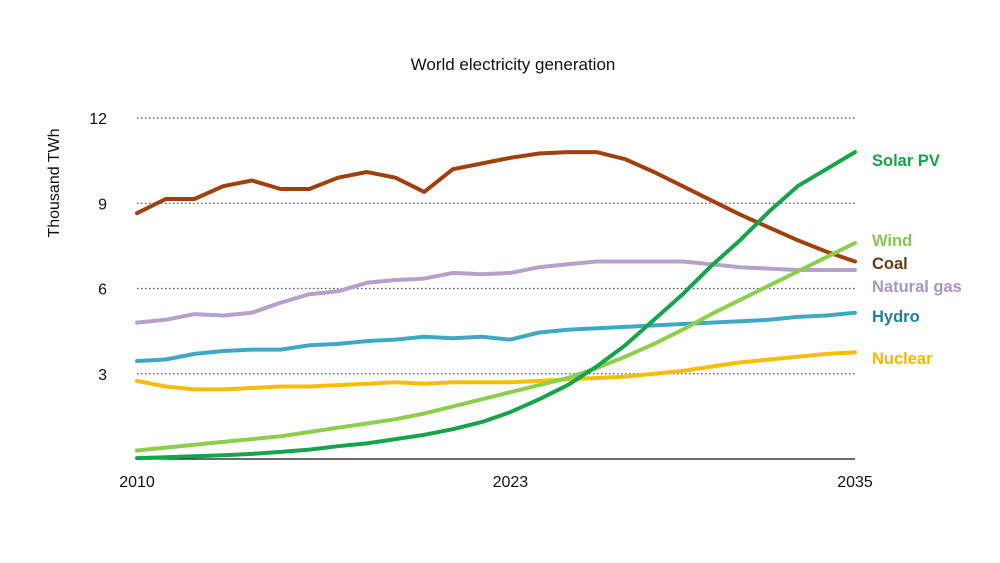  What do you see at coordinates (102, 204) in the screenshot?
I see `y-tick-label: 9` at bounding box center [102, 204].